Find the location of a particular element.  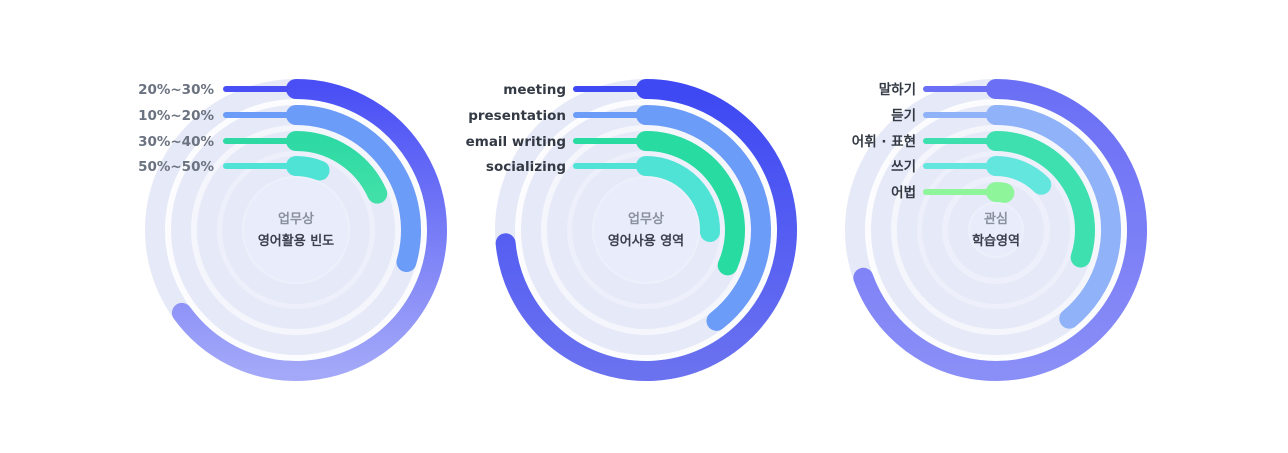

series-label: 30%~40% is located at coordinates (176, 142).